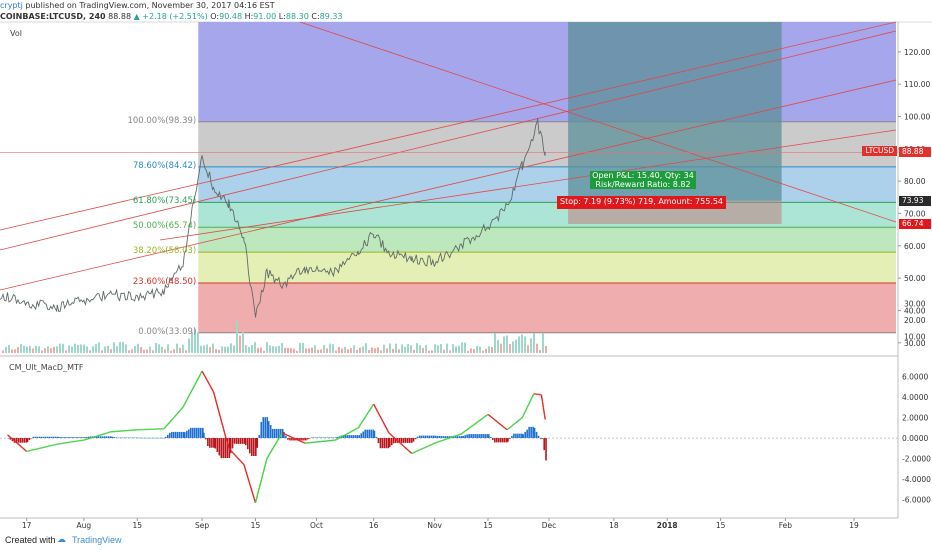  I want to click on price-tick-label: 80.00, so click(915, 181).